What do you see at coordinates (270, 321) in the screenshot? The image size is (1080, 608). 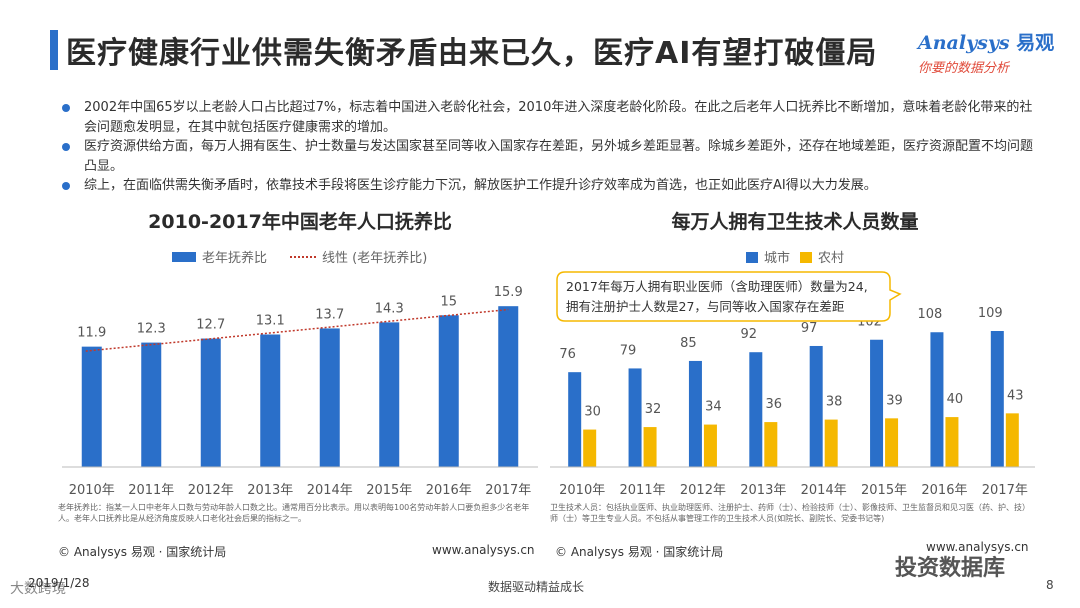 I see `chart1-value-label: 13.1` at bounding box center [270, 321].